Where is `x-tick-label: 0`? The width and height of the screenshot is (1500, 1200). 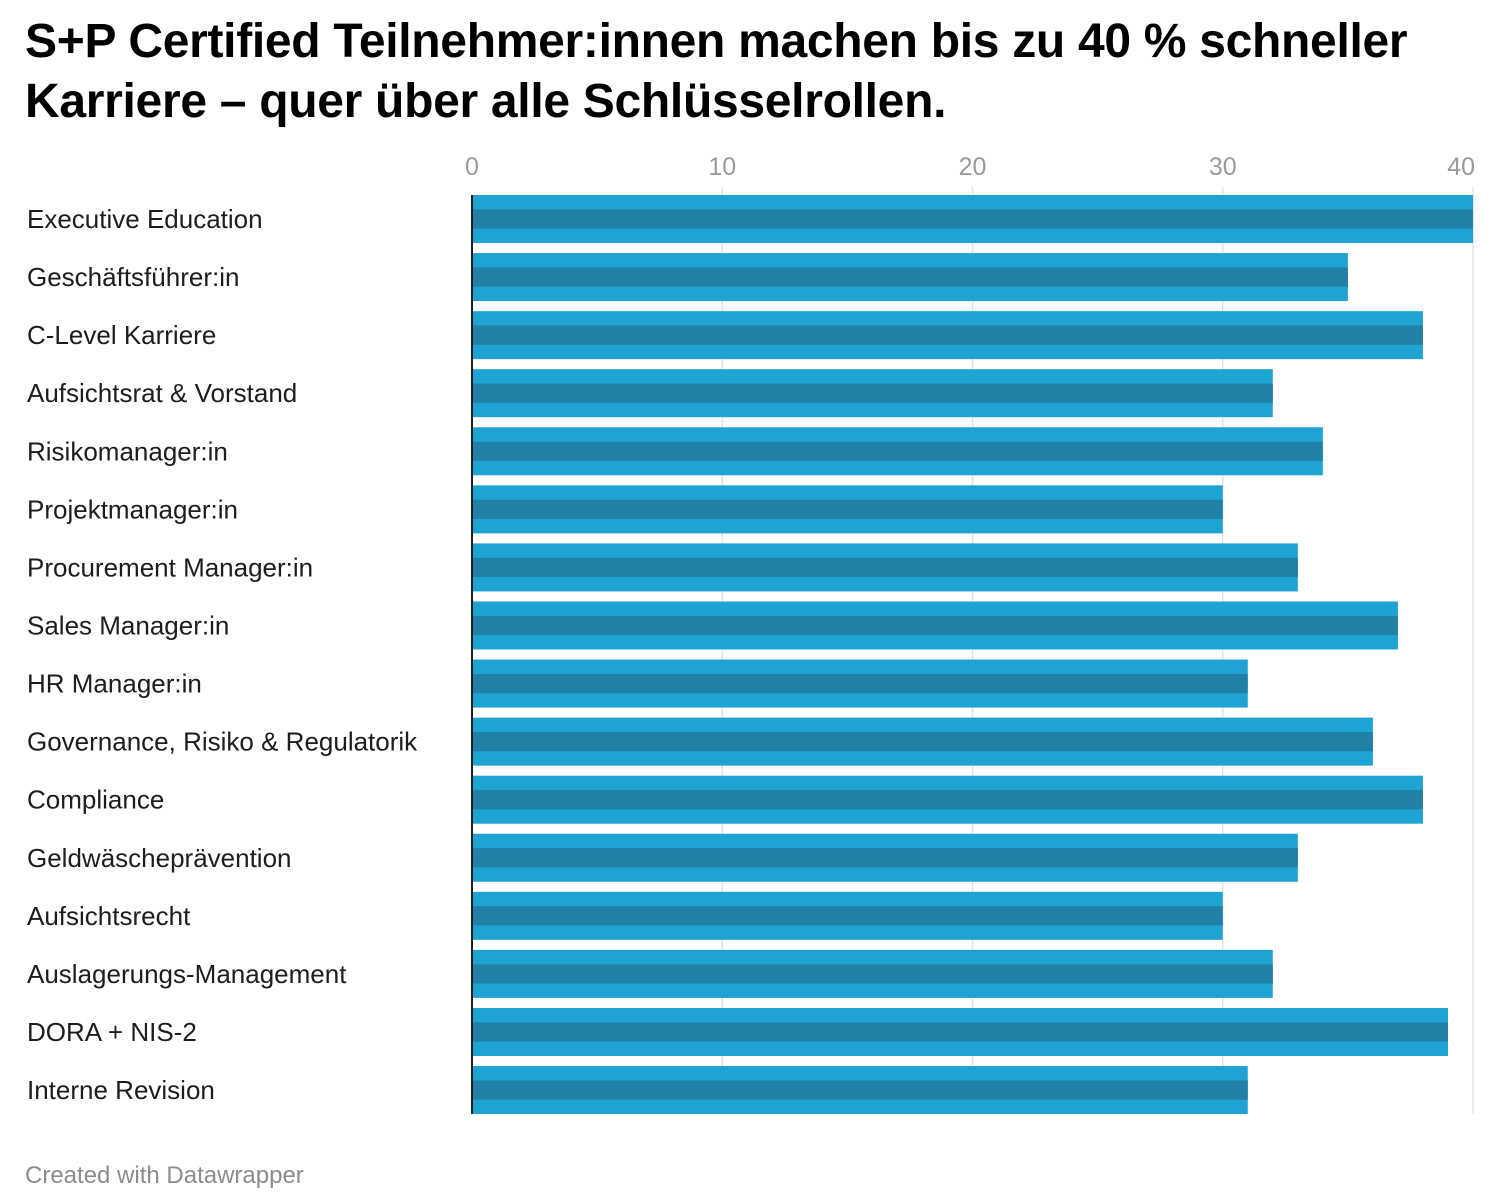
x-tick-label: 0 is located at coordinates (472, 167).